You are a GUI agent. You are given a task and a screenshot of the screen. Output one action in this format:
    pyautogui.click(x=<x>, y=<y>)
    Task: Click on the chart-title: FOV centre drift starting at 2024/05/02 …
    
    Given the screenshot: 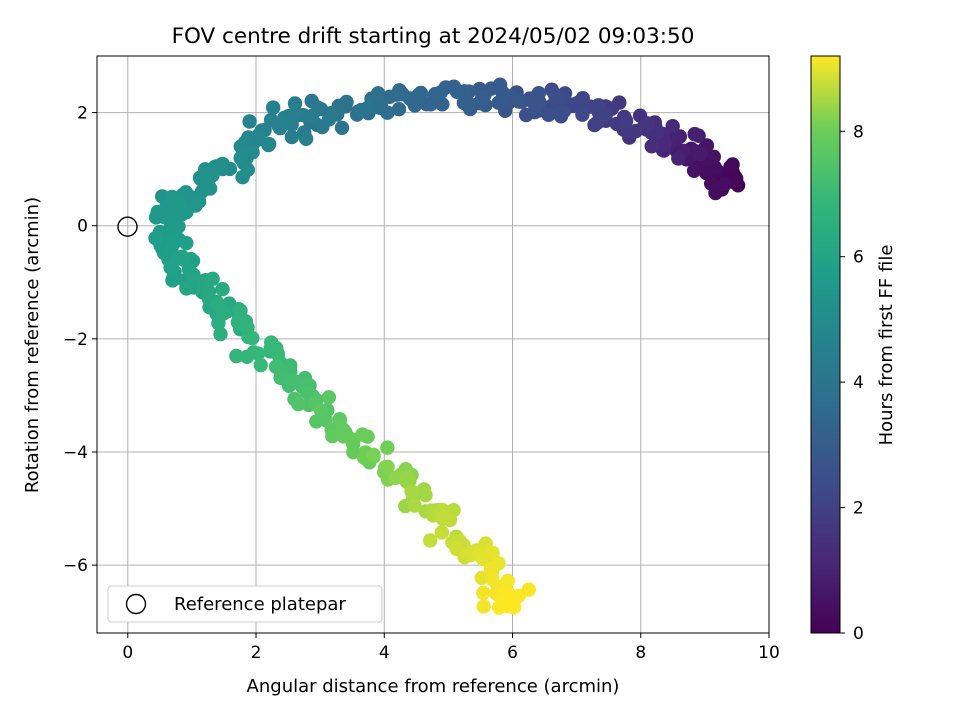 What is the action you would take?
    pyautogui.click(x=433, y=36)
    